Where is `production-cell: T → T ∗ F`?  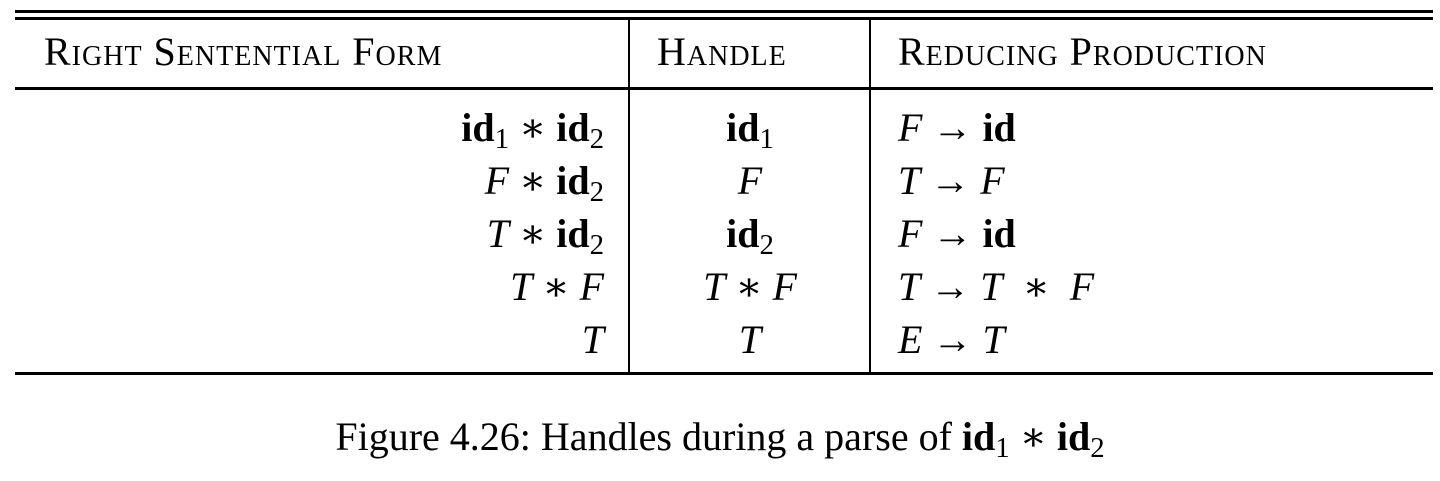
production-cell: T → T ∗ F is located at coordinates (1158, 287).